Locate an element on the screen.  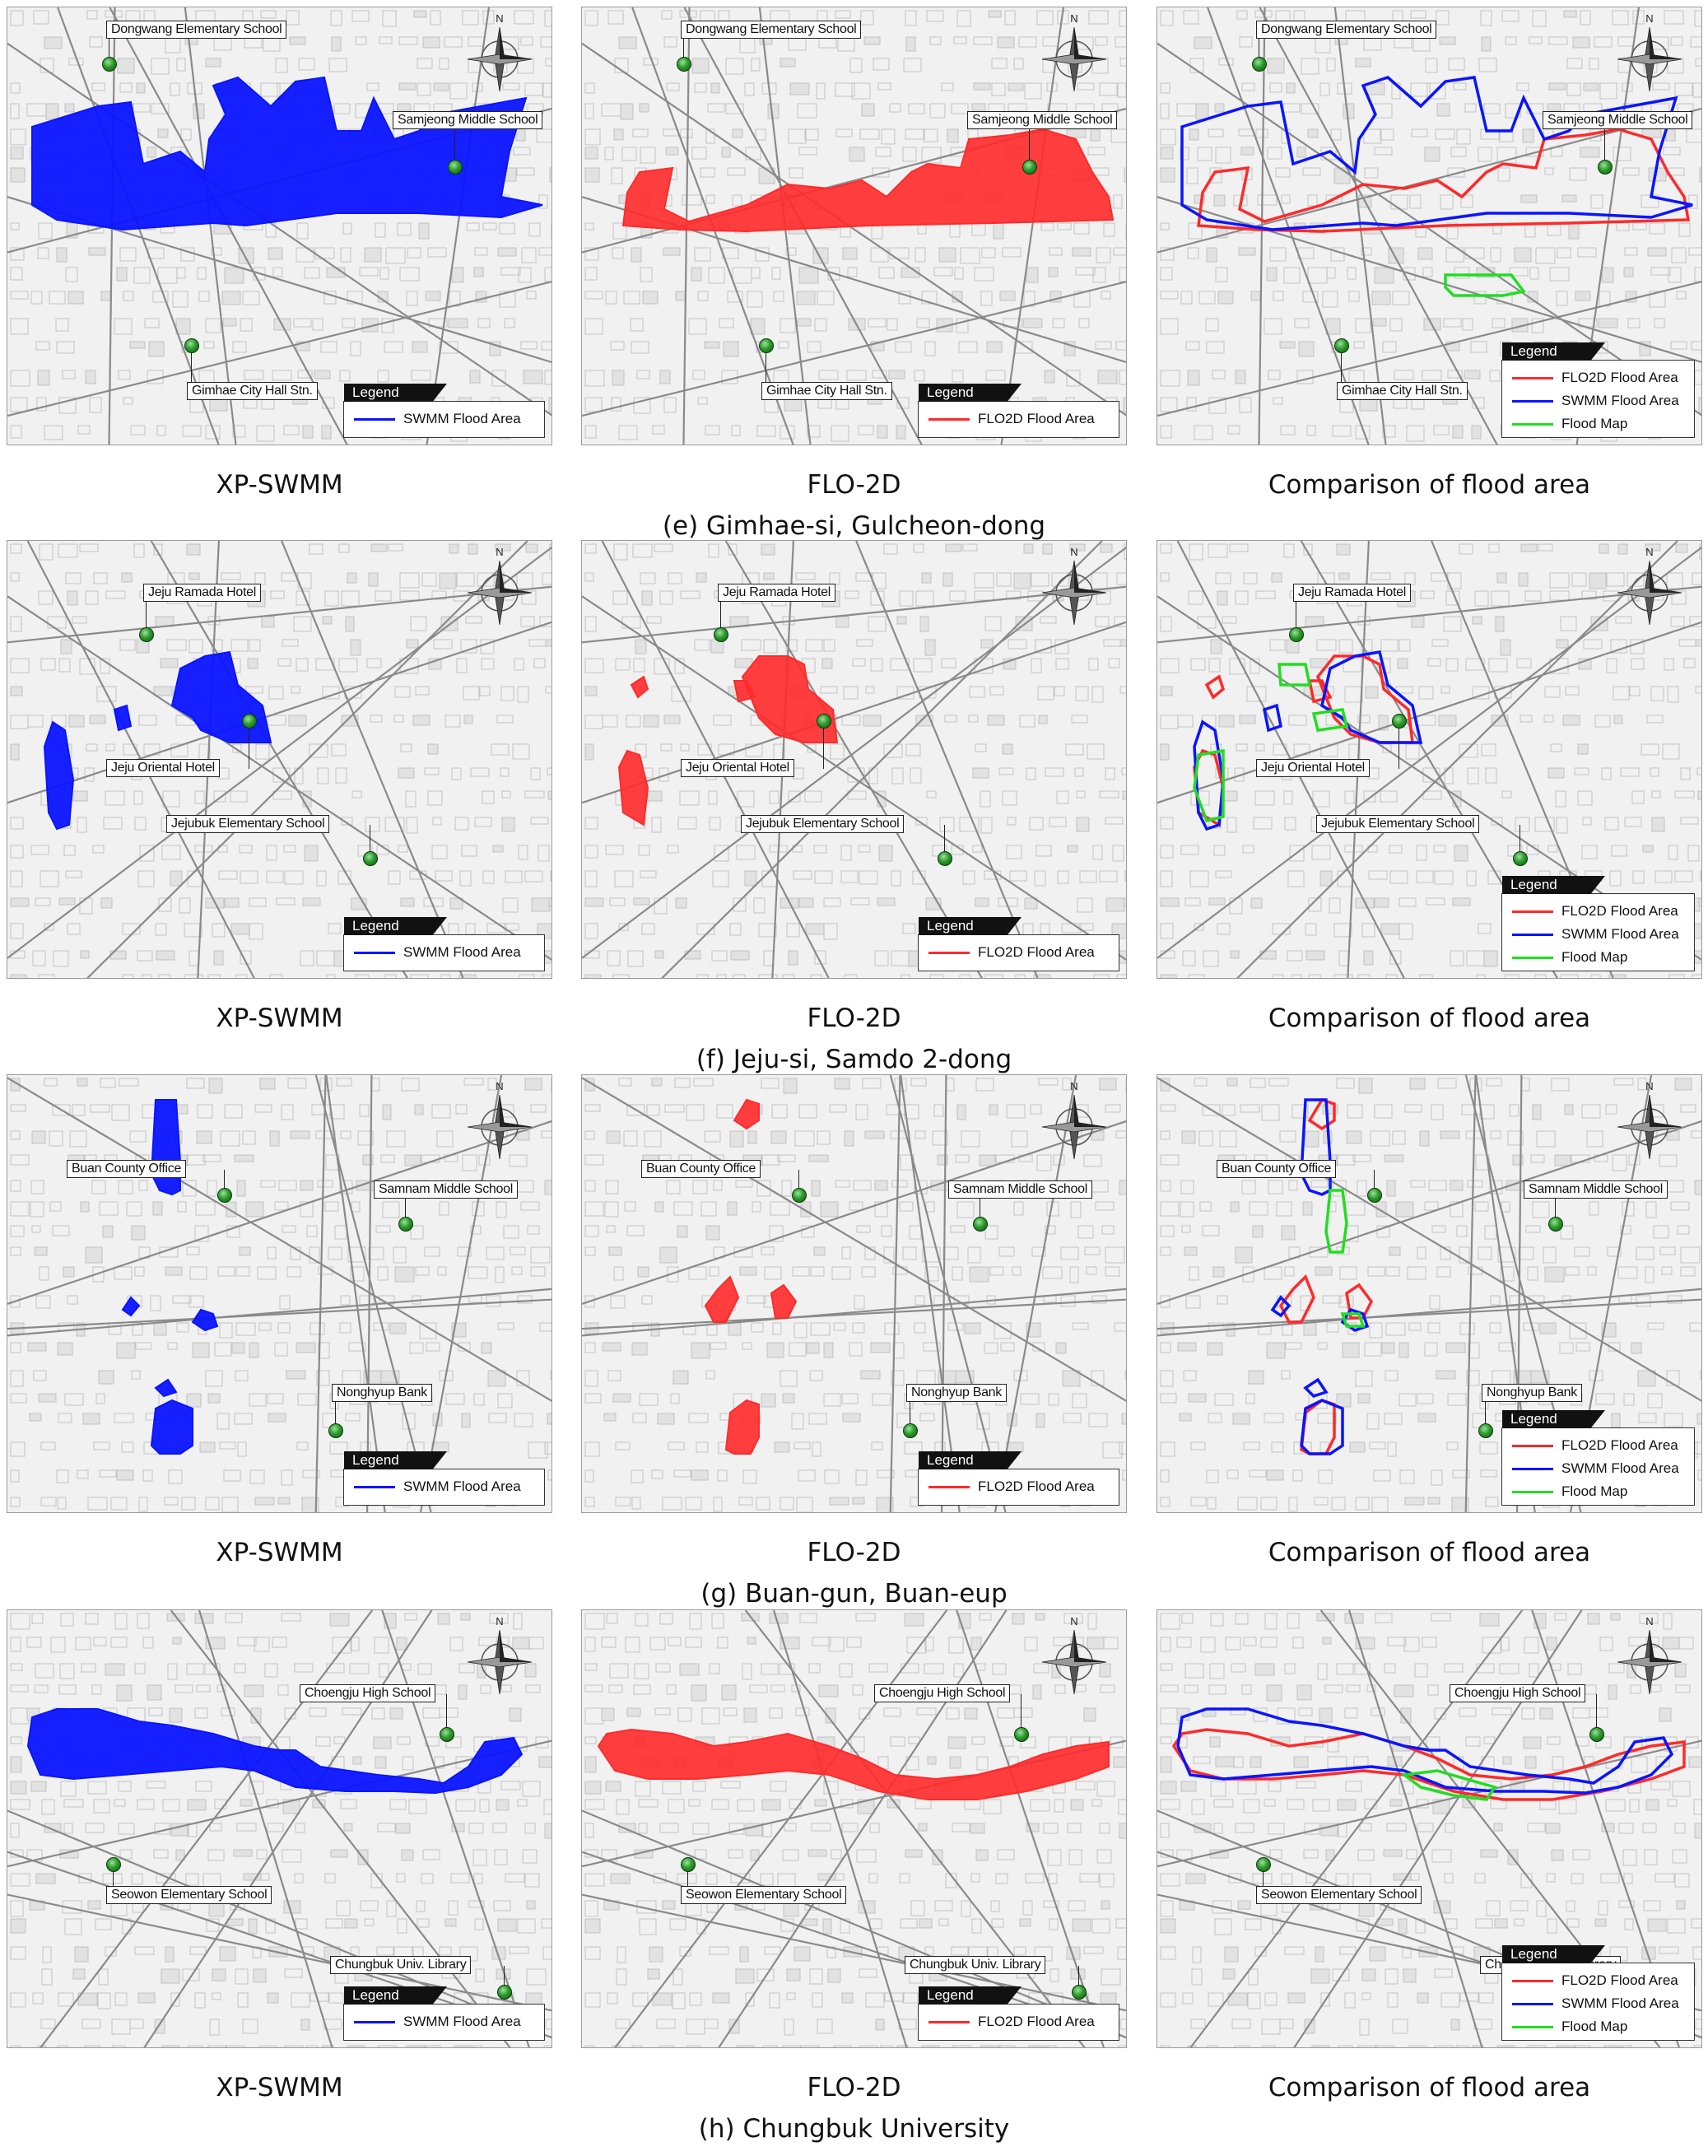
legend-swatch-flo2d is located at coordinates (1532, 1445).